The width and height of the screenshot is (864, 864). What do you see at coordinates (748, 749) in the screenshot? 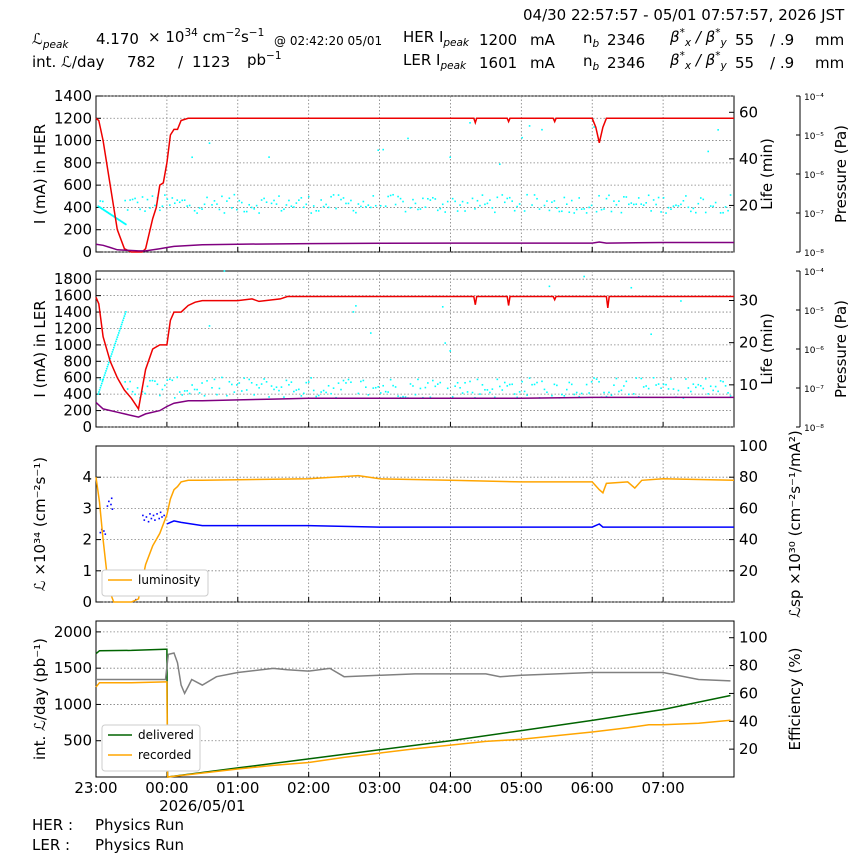
I see `intlumi-panel-y2tick-label: 20` at bounding box center [748, 749].